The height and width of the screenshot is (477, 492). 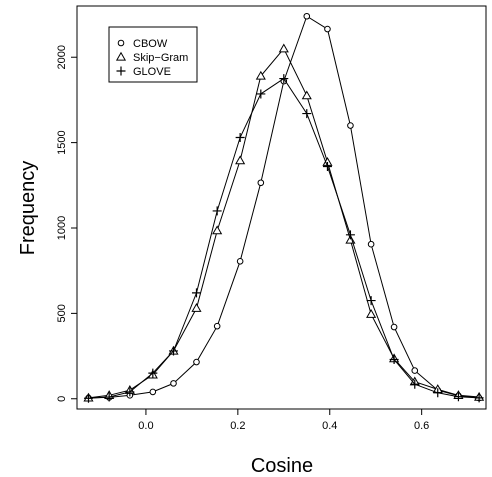 What do you see at coordinates (421, 426) in the screenshot?
I see `x-tick-label: 0.6` at bounding box center [421, 426].